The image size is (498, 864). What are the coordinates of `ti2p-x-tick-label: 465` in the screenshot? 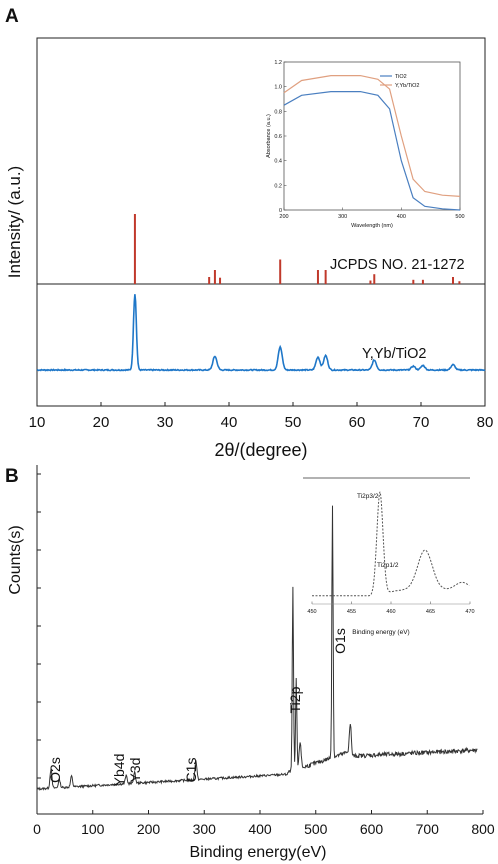 It's located at (430, 612).